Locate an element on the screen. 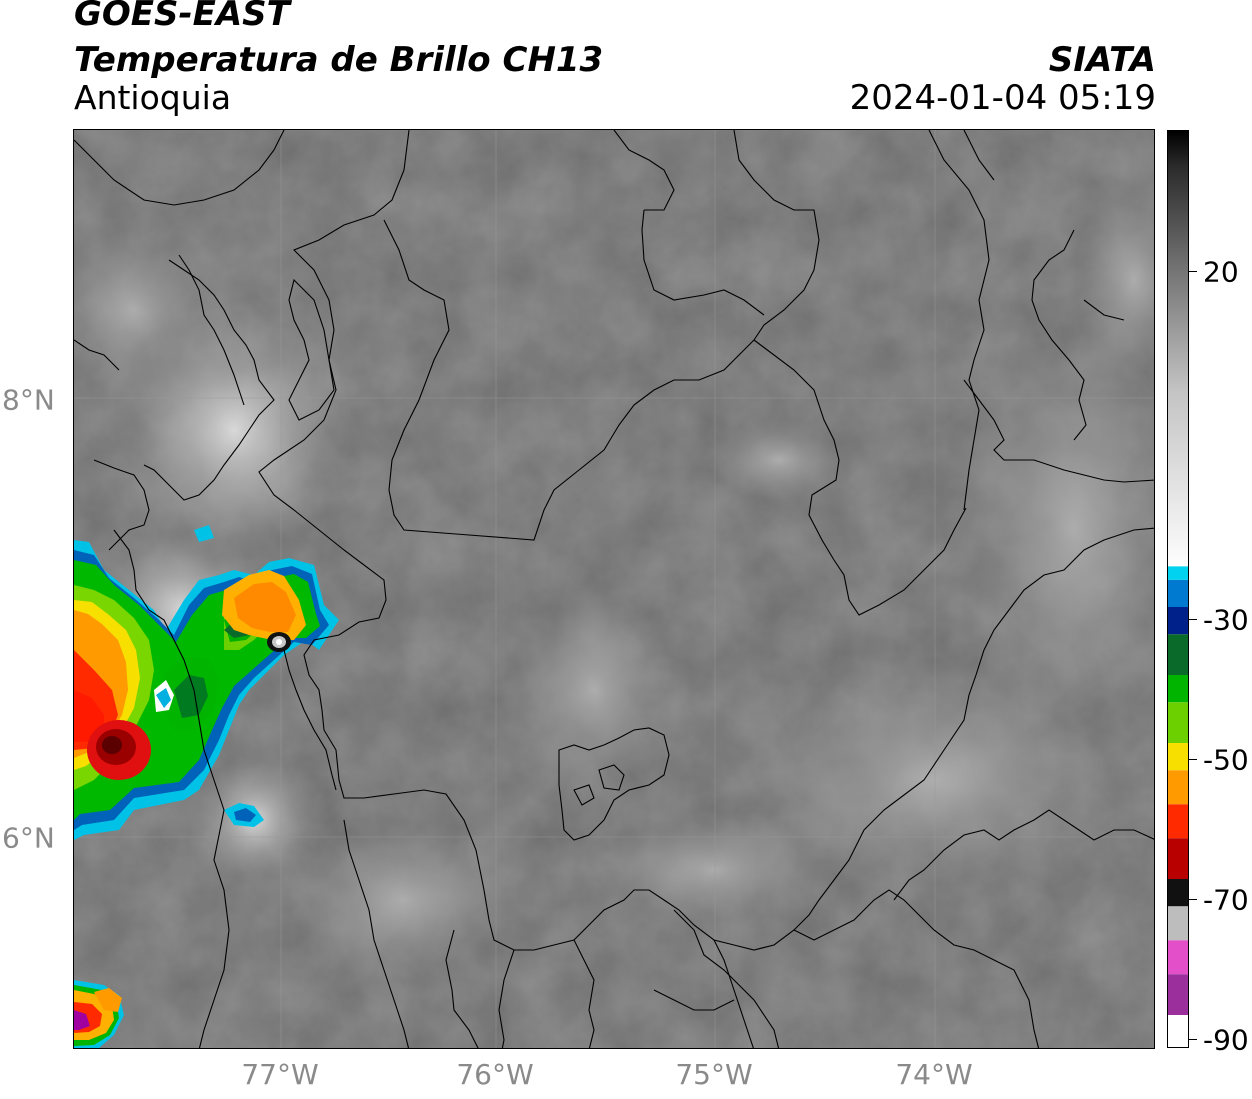 The height and width of the screenshot is (1099, 1252). colorbar-label-20: 20 is located at coordinates (1221, 272).